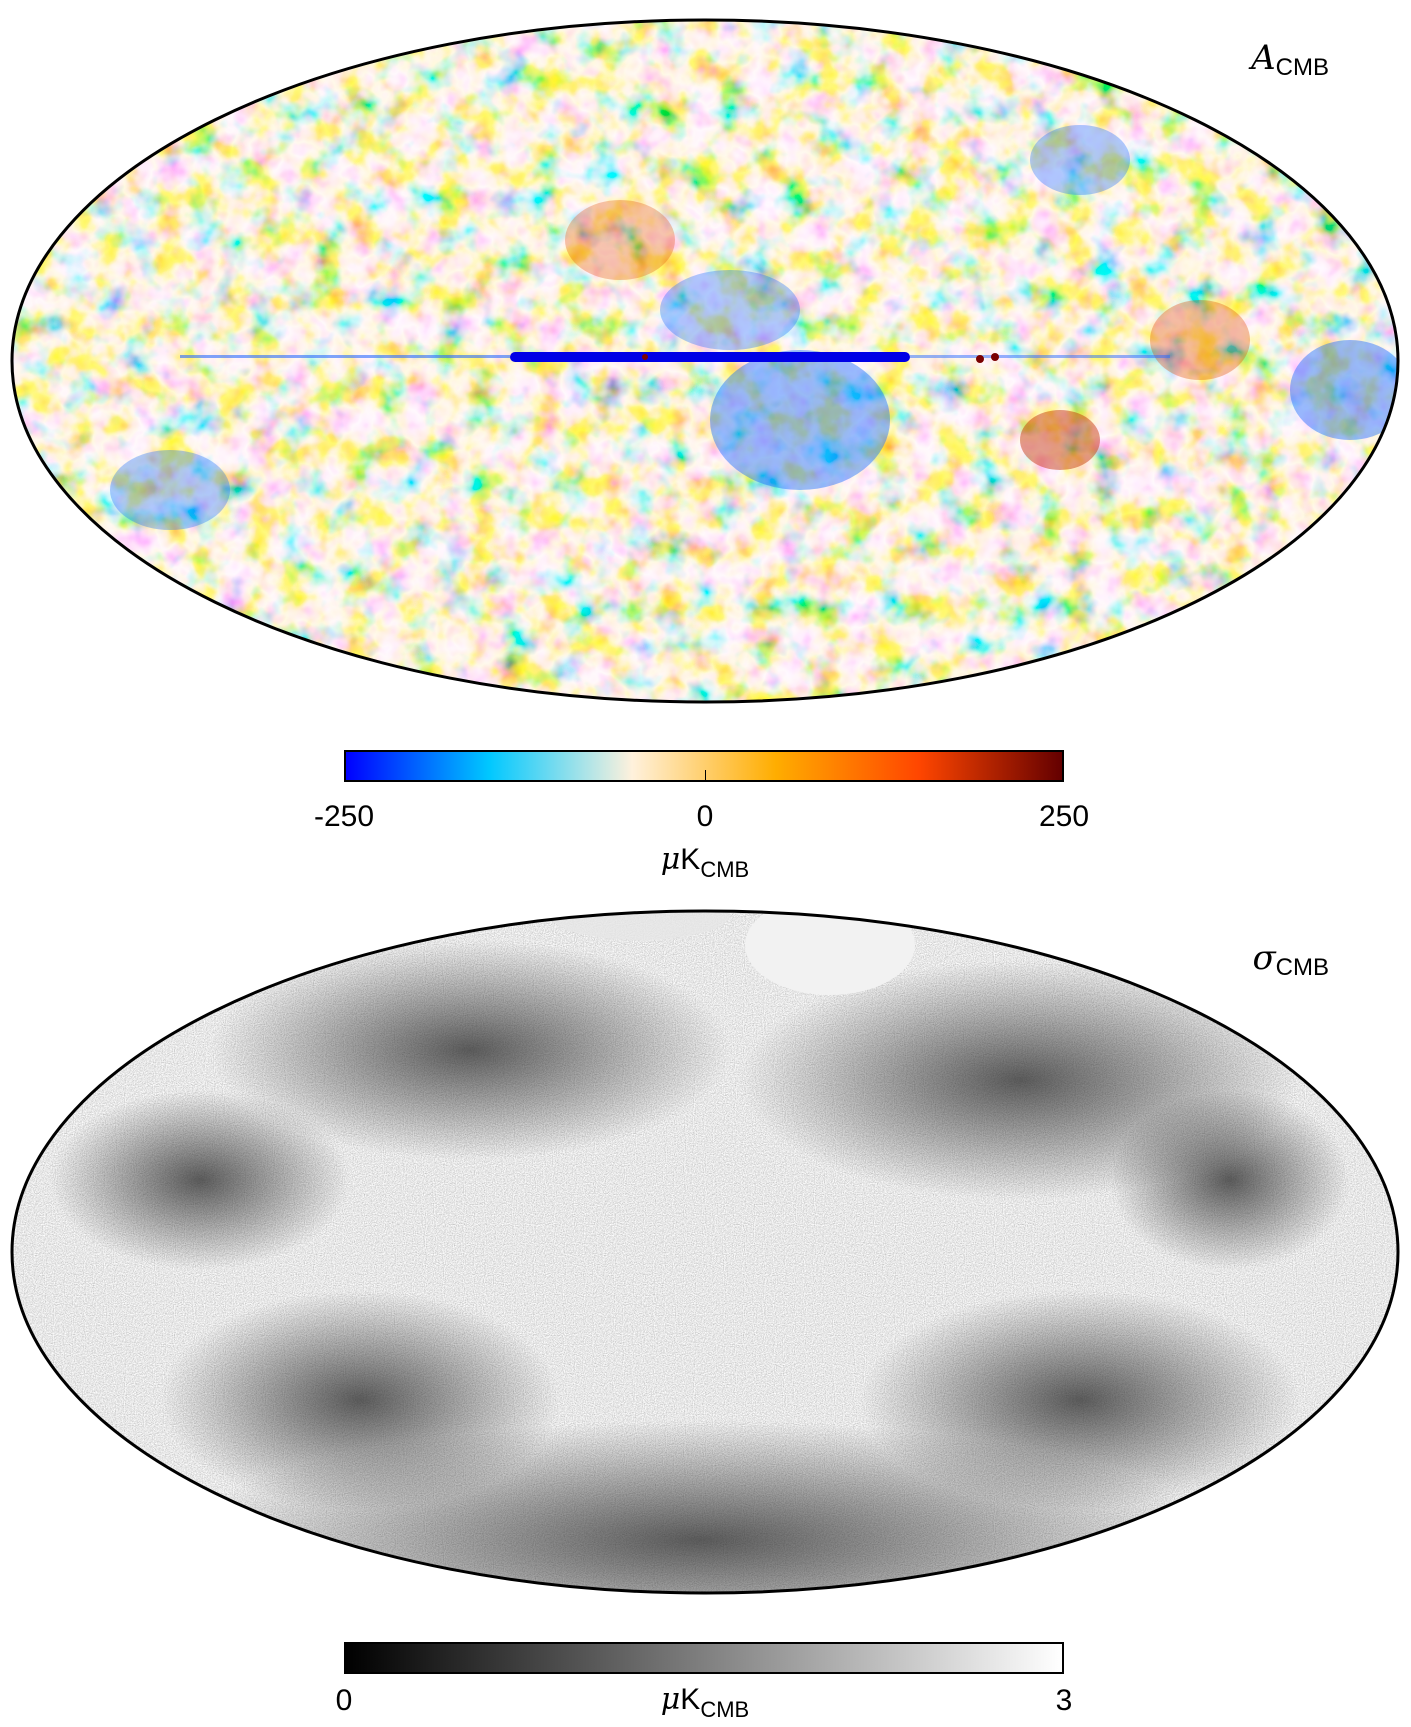 The height and width of the screenshot is (1727, 1411). Describe the element at coordinates (705, 776) in the screenshot. I see `colorbar-tick` at that location.